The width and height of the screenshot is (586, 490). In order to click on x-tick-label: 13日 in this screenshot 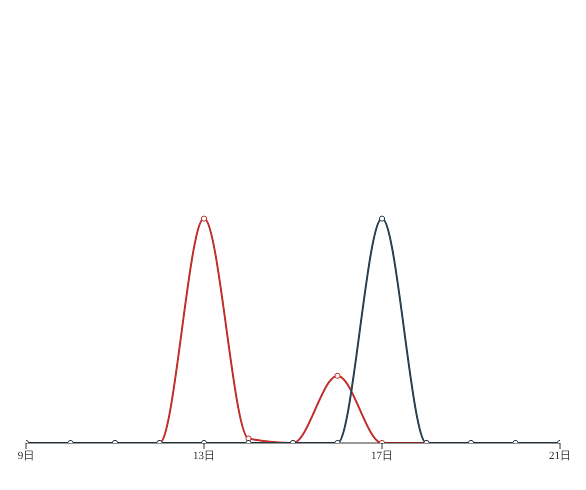, I will do `click(204, 456)`.